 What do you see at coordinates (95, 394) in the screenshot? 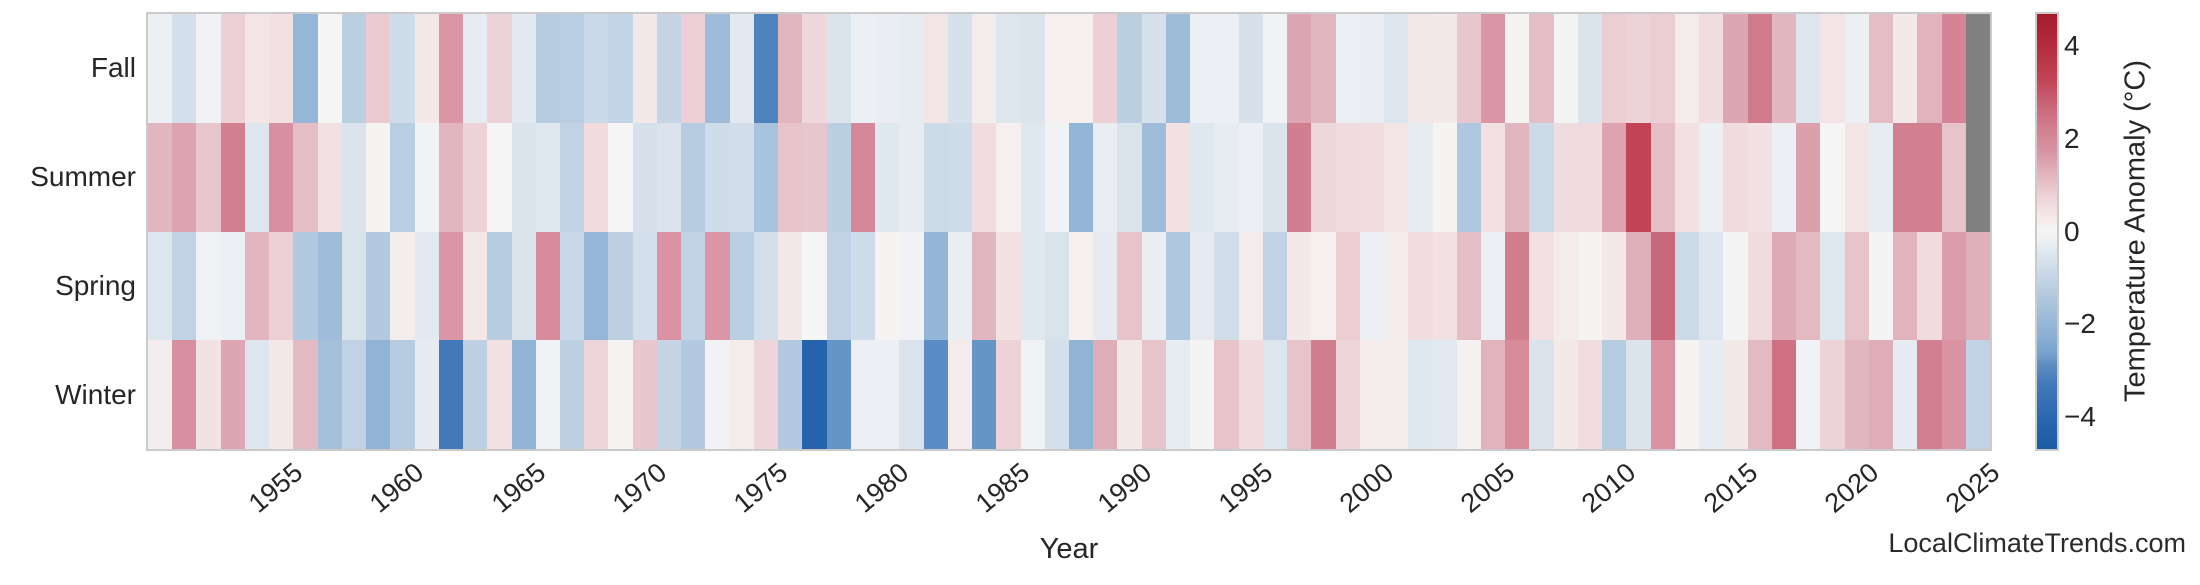
I see `row-label-winter: Winter` at bounding box center [95, 394].